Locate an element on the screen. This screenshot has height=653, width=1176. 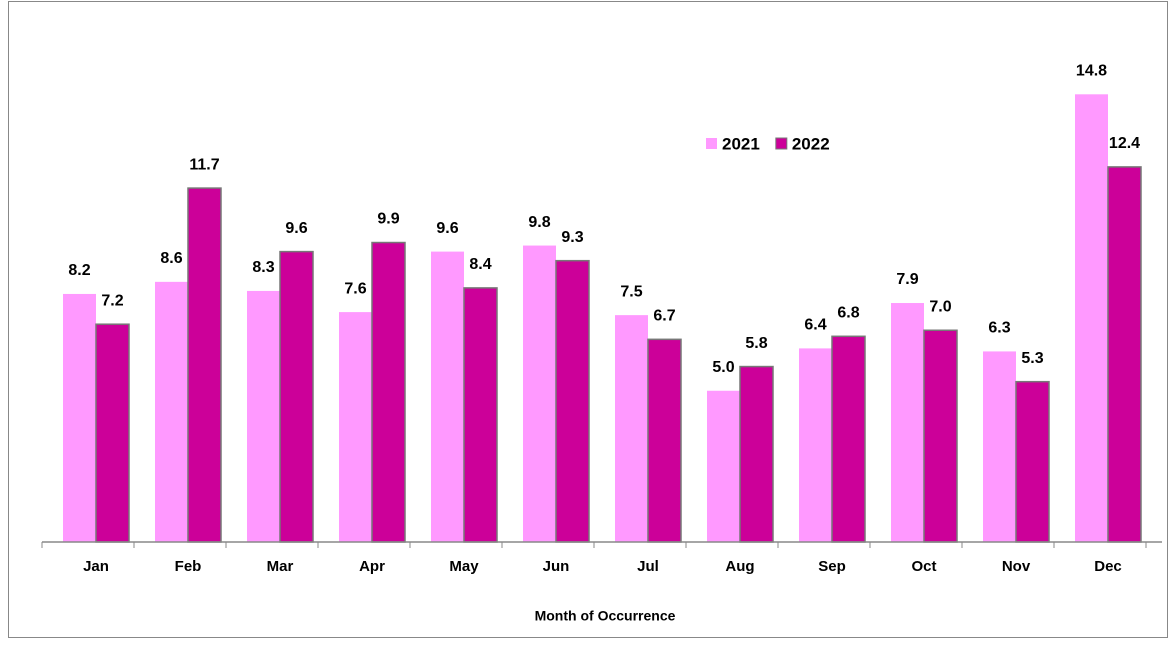
data-label: 5.3 is located at coordinates (1032, 358).